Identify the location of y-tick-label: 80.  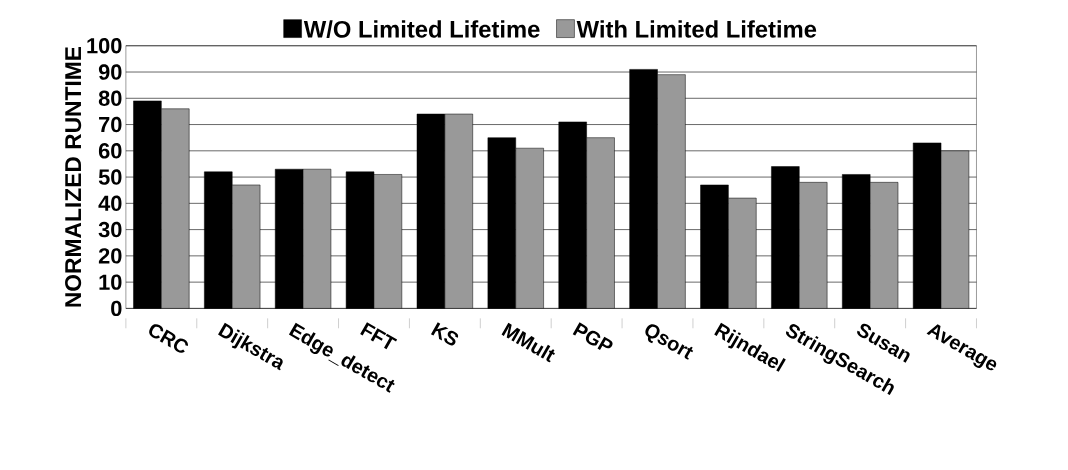
(110, 98).